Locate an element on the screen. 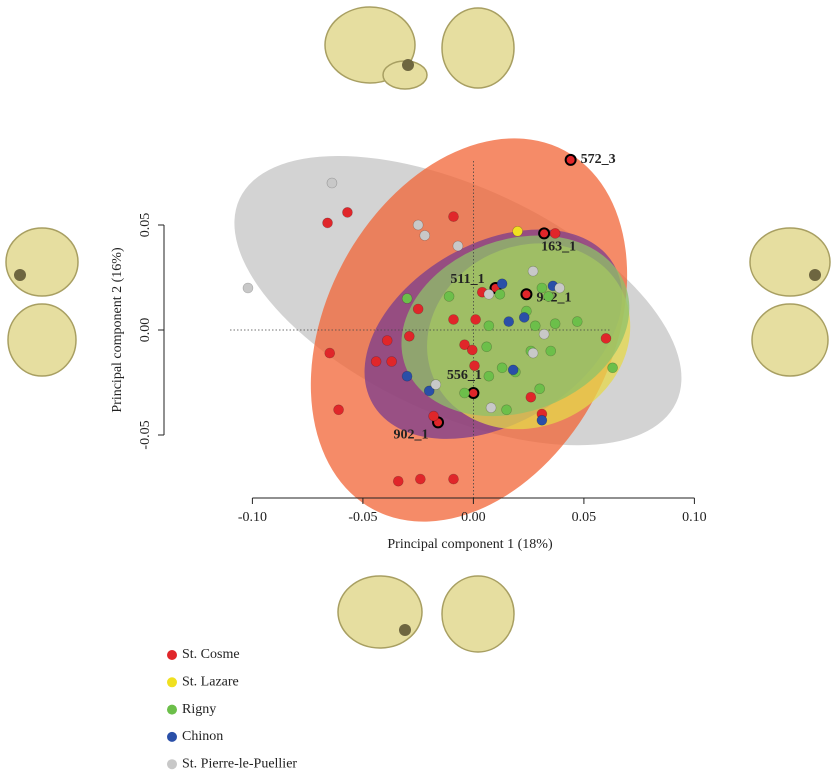 The image size is (836, 783). confidence-ellipse is located at coordinates (515, 326).